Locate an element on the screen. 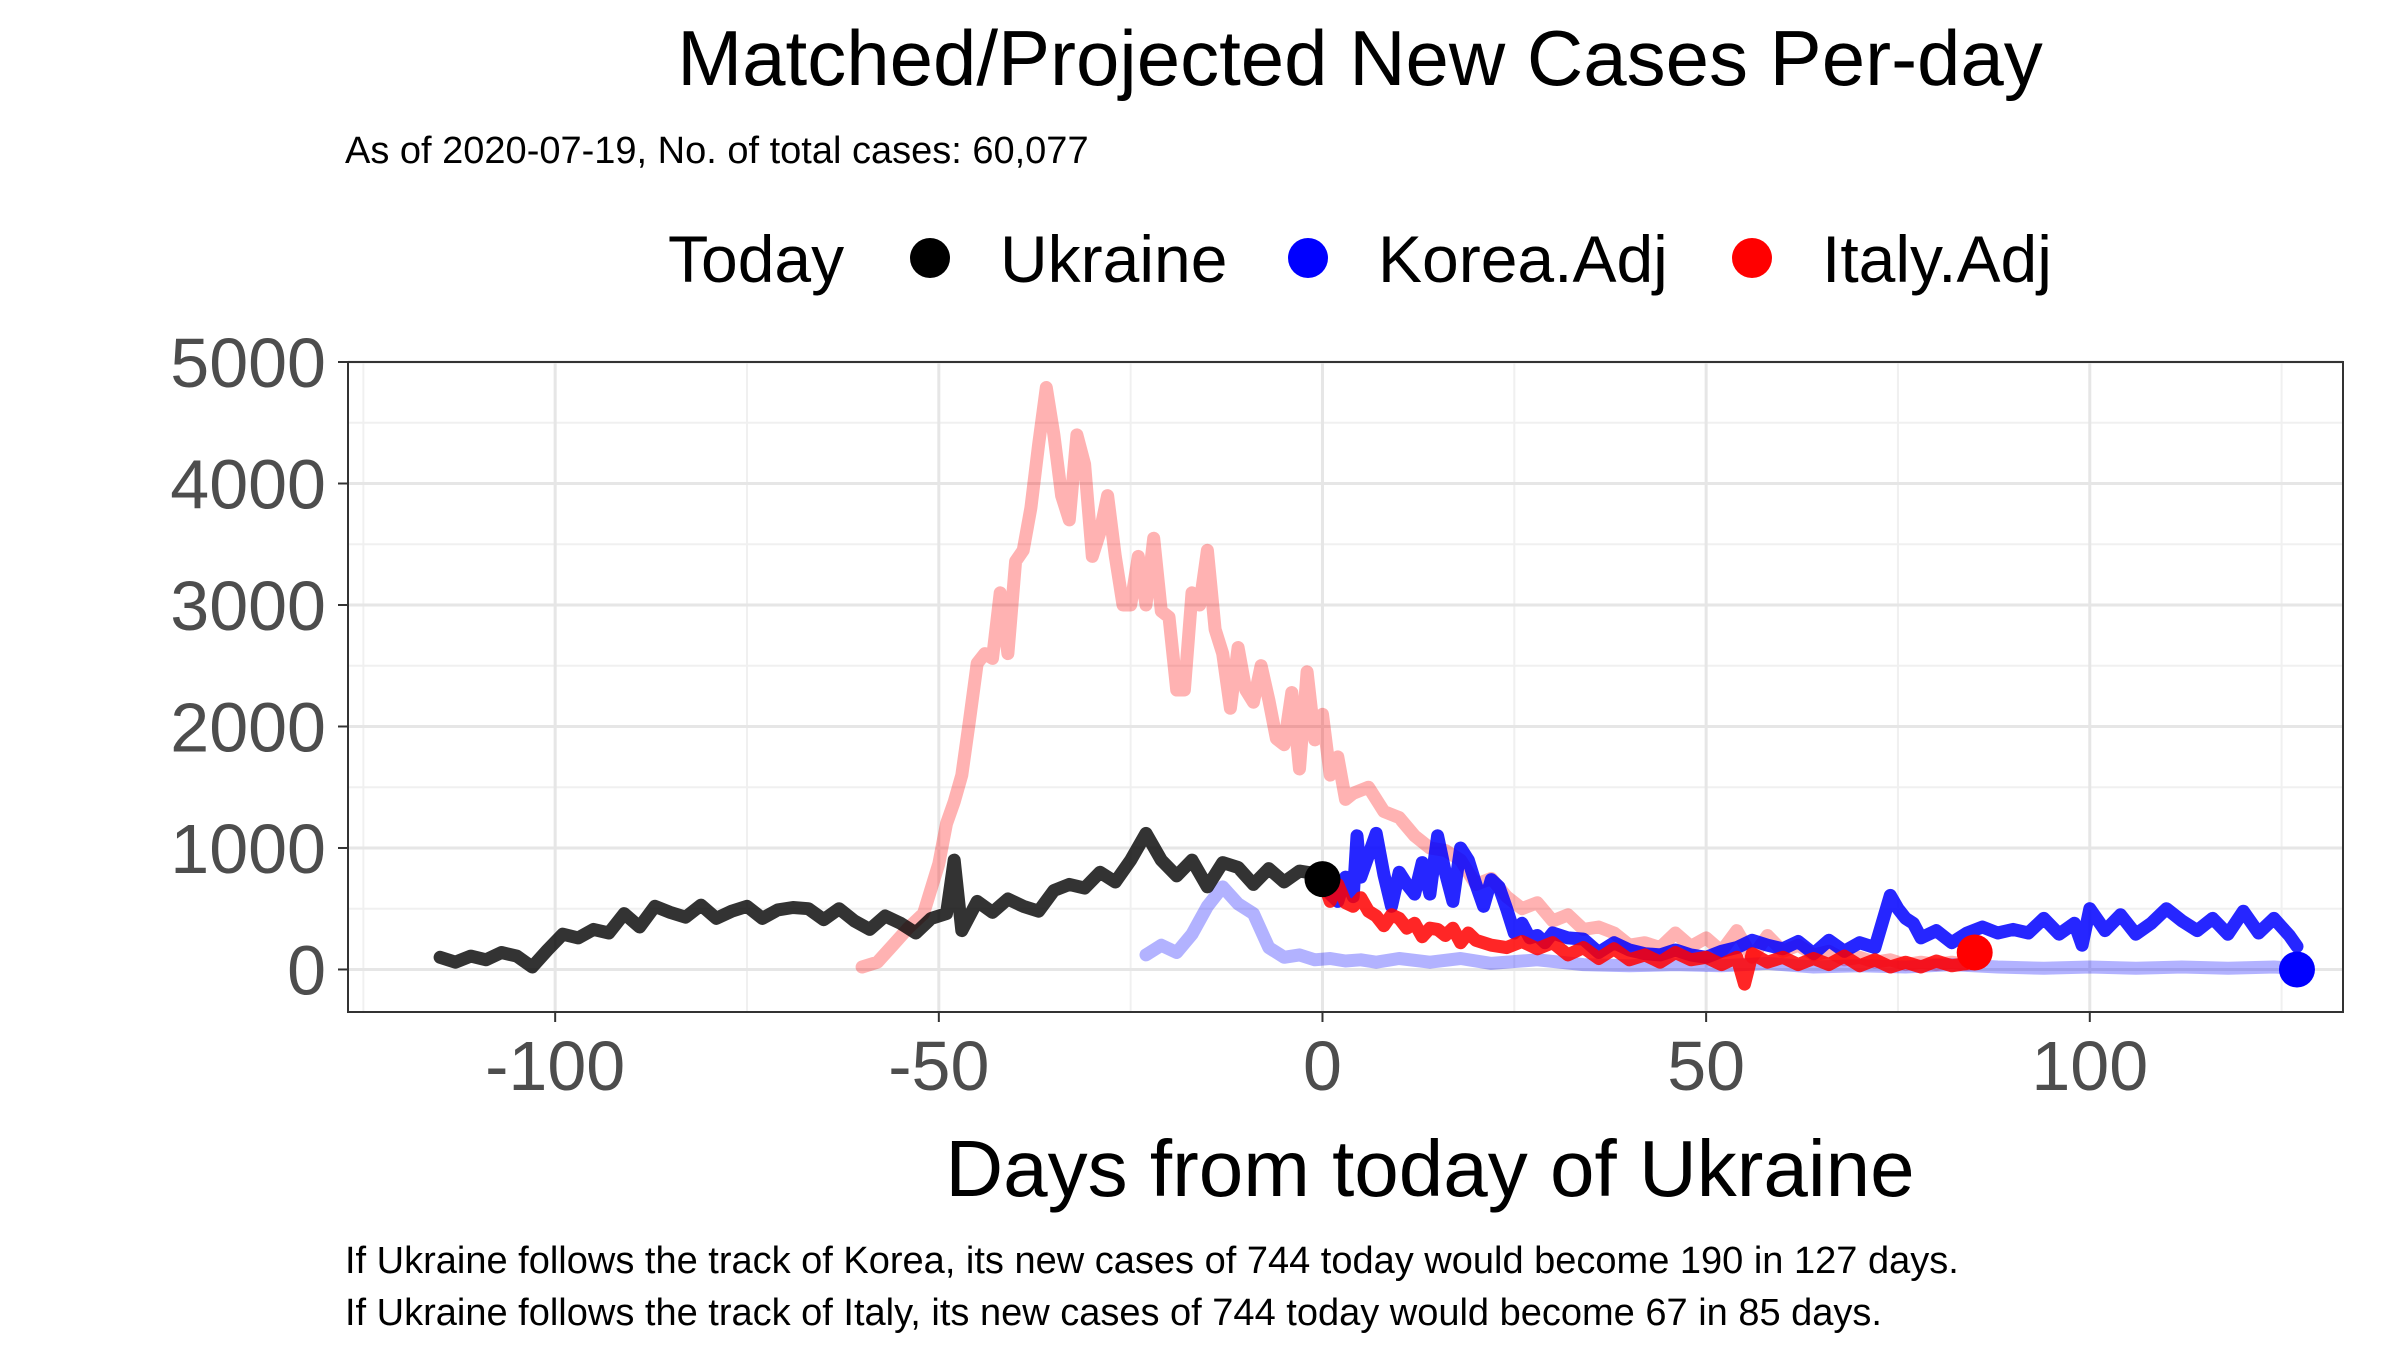 This screenshot has width=2400, height=1350. x-tick-label: -50 is located at coordinates (938, 1066).